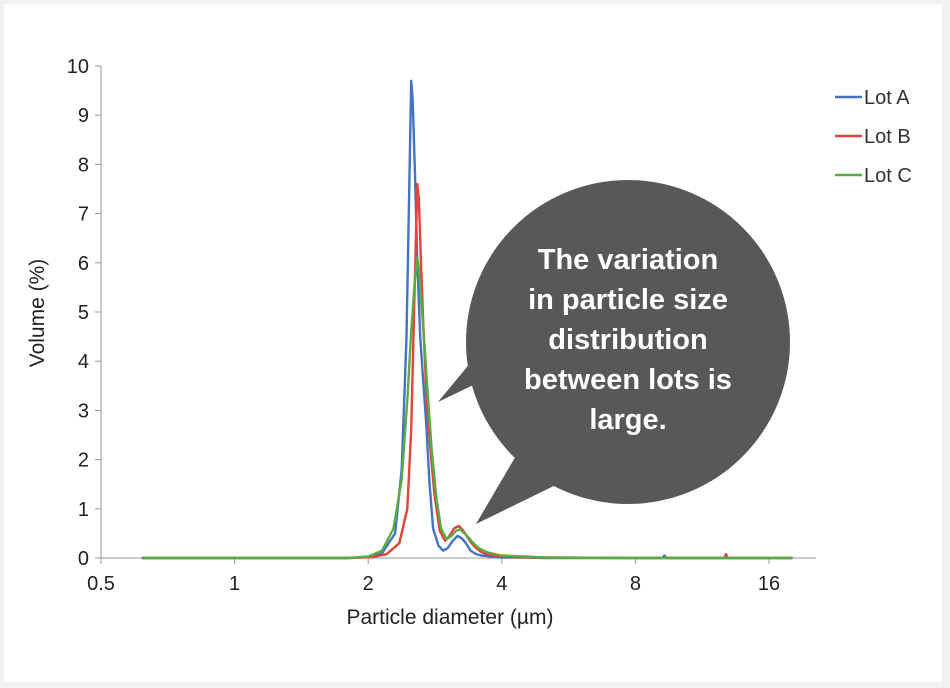  Describe the element at coordinates (627, 420) in the screenshot. I see `annotation-line: large.` at that location.